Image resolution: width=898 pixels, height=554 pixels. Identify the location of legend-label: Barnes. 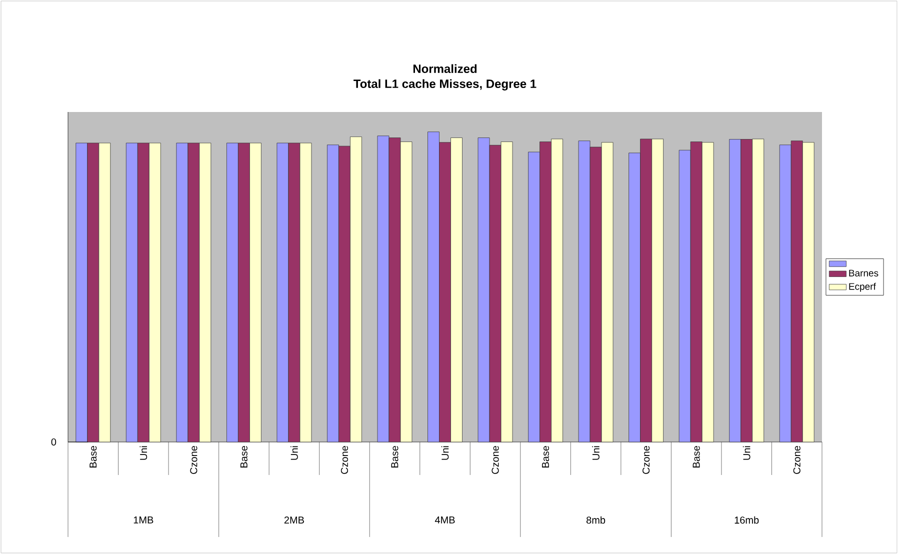
(863, 273).